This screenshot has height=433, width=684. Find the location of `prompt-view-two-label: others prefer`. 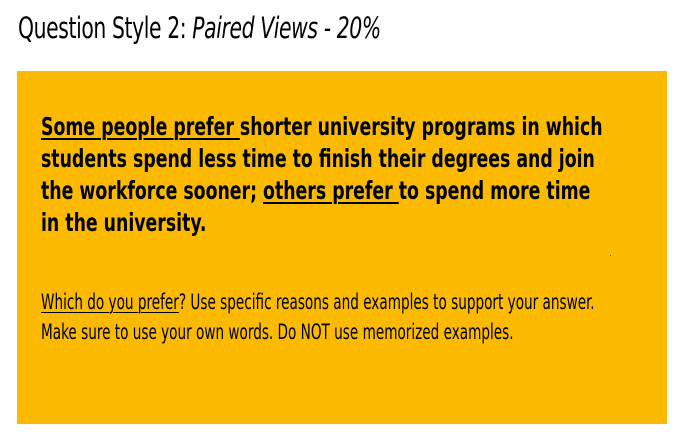

prompt-view-two-label: others prefer is located at coordinates (331, 190).